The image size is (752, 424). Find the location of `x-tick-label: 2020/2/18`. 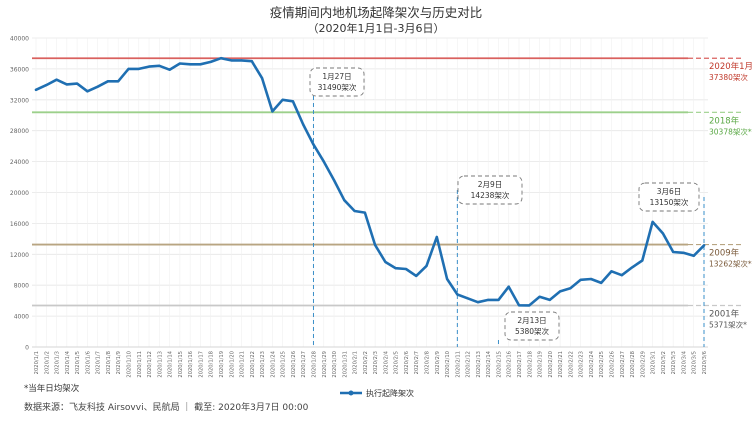

x-tick-label: 2020/2/18 is located at coordinates (530, 364).